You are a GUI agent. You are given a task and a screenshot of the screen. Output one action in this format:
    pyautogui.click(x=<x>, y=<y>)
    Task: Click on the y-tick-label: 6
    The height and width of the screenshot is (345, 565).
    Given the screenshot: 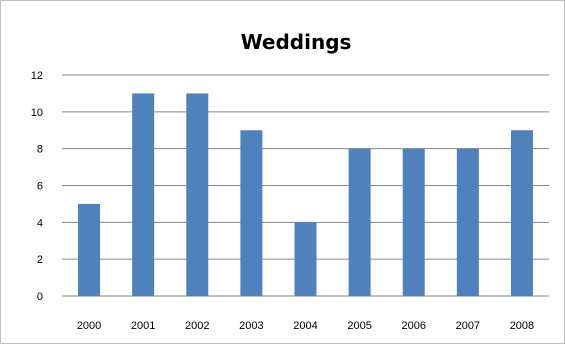 What is the action you would take?
    pyautogui.click(x=40, y=187)
    